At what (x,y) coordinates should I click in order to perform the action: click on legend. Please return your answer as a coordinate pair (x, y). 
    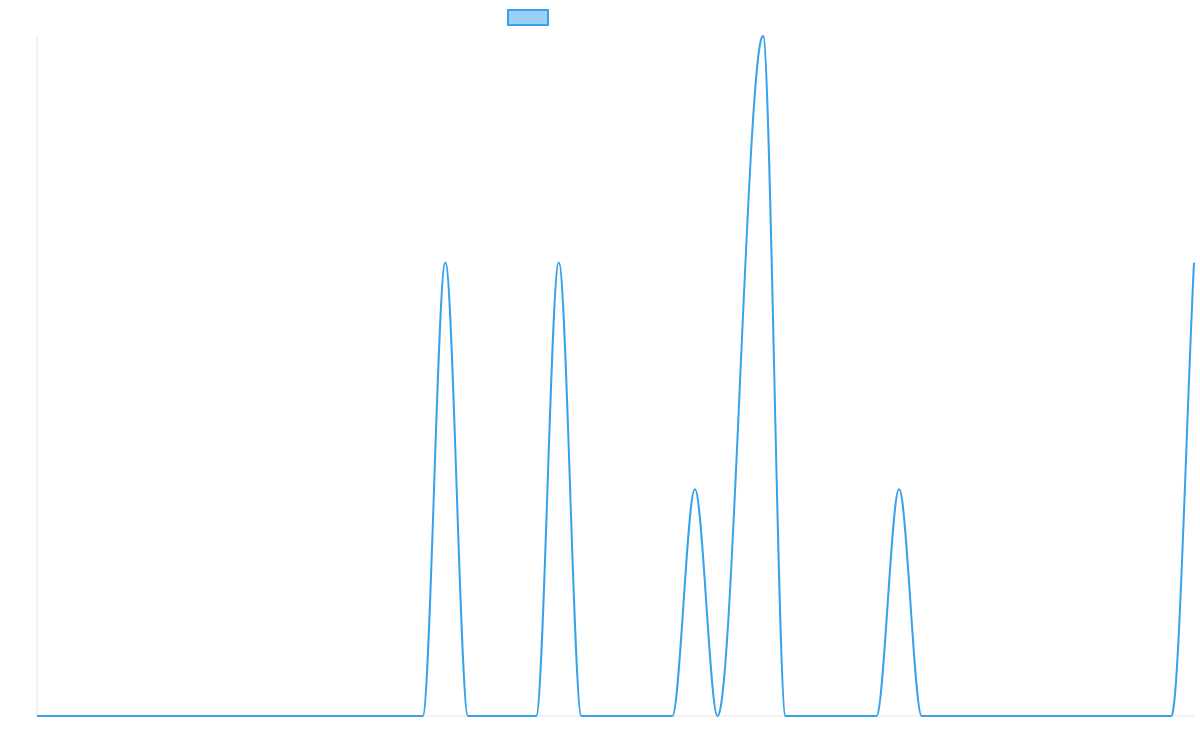
    Looking at the image, I should click on (528, 17).